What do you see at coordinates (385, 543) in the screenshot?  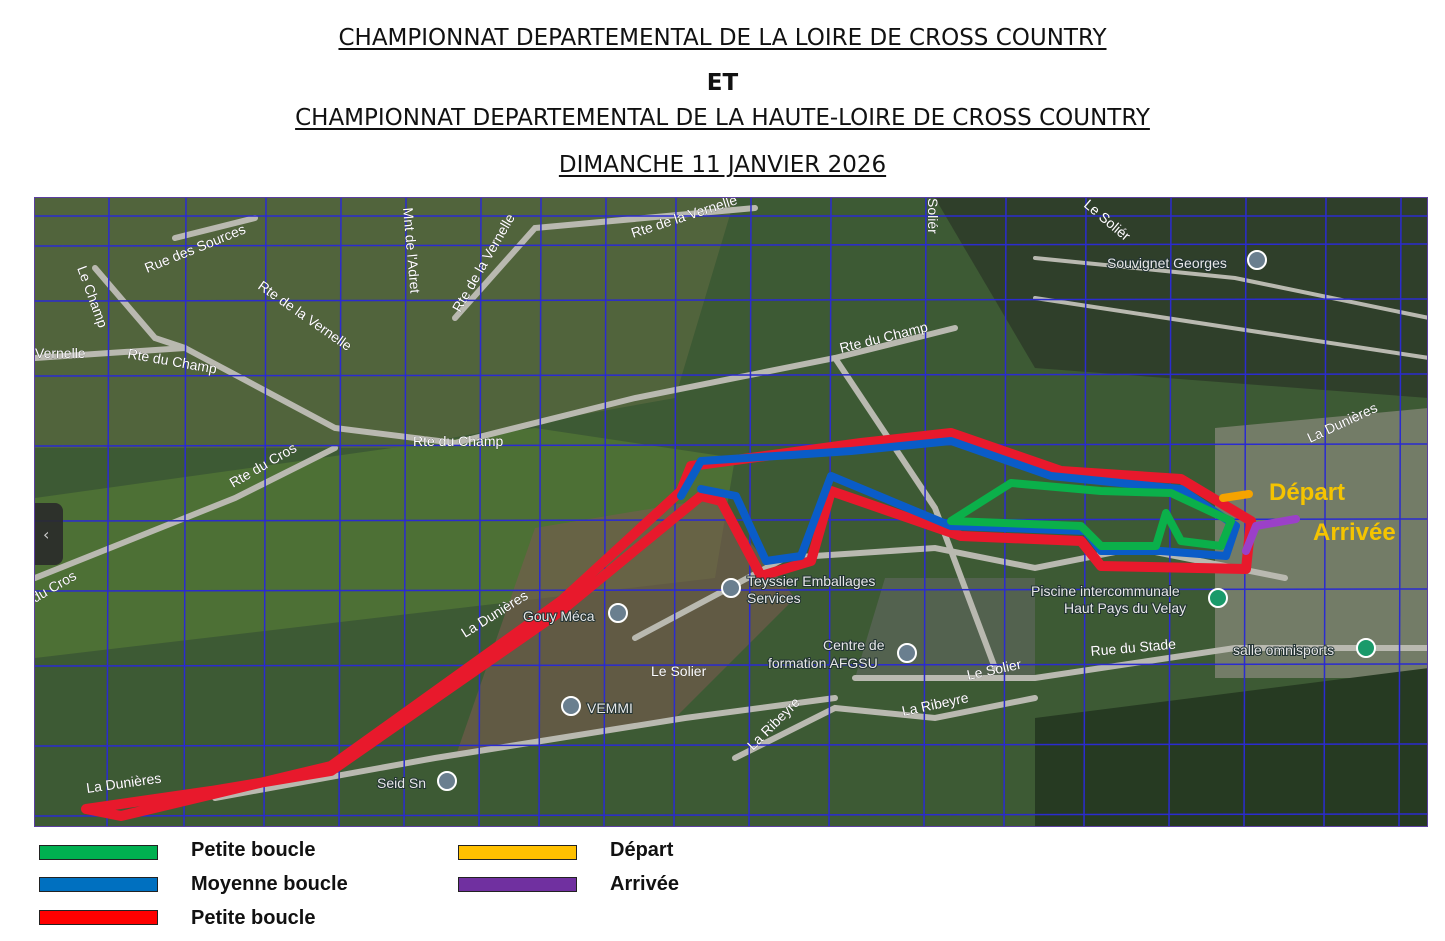 I see `field-area` at bounding box center [385, 543].